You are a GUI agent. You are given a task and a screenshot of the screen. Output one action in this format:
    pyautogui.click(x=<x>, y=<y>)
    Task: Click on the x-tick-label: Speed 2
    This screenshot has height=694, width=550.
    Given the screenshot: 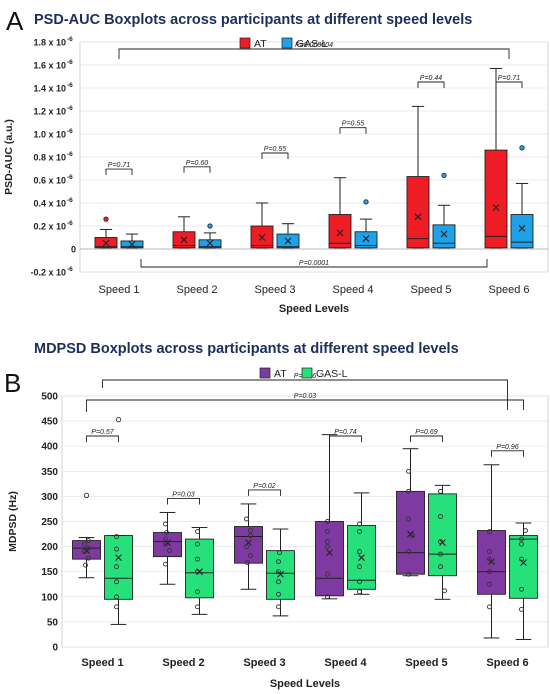 What is the action you would take?
    pyautogui.click(x=197, y=290)
    